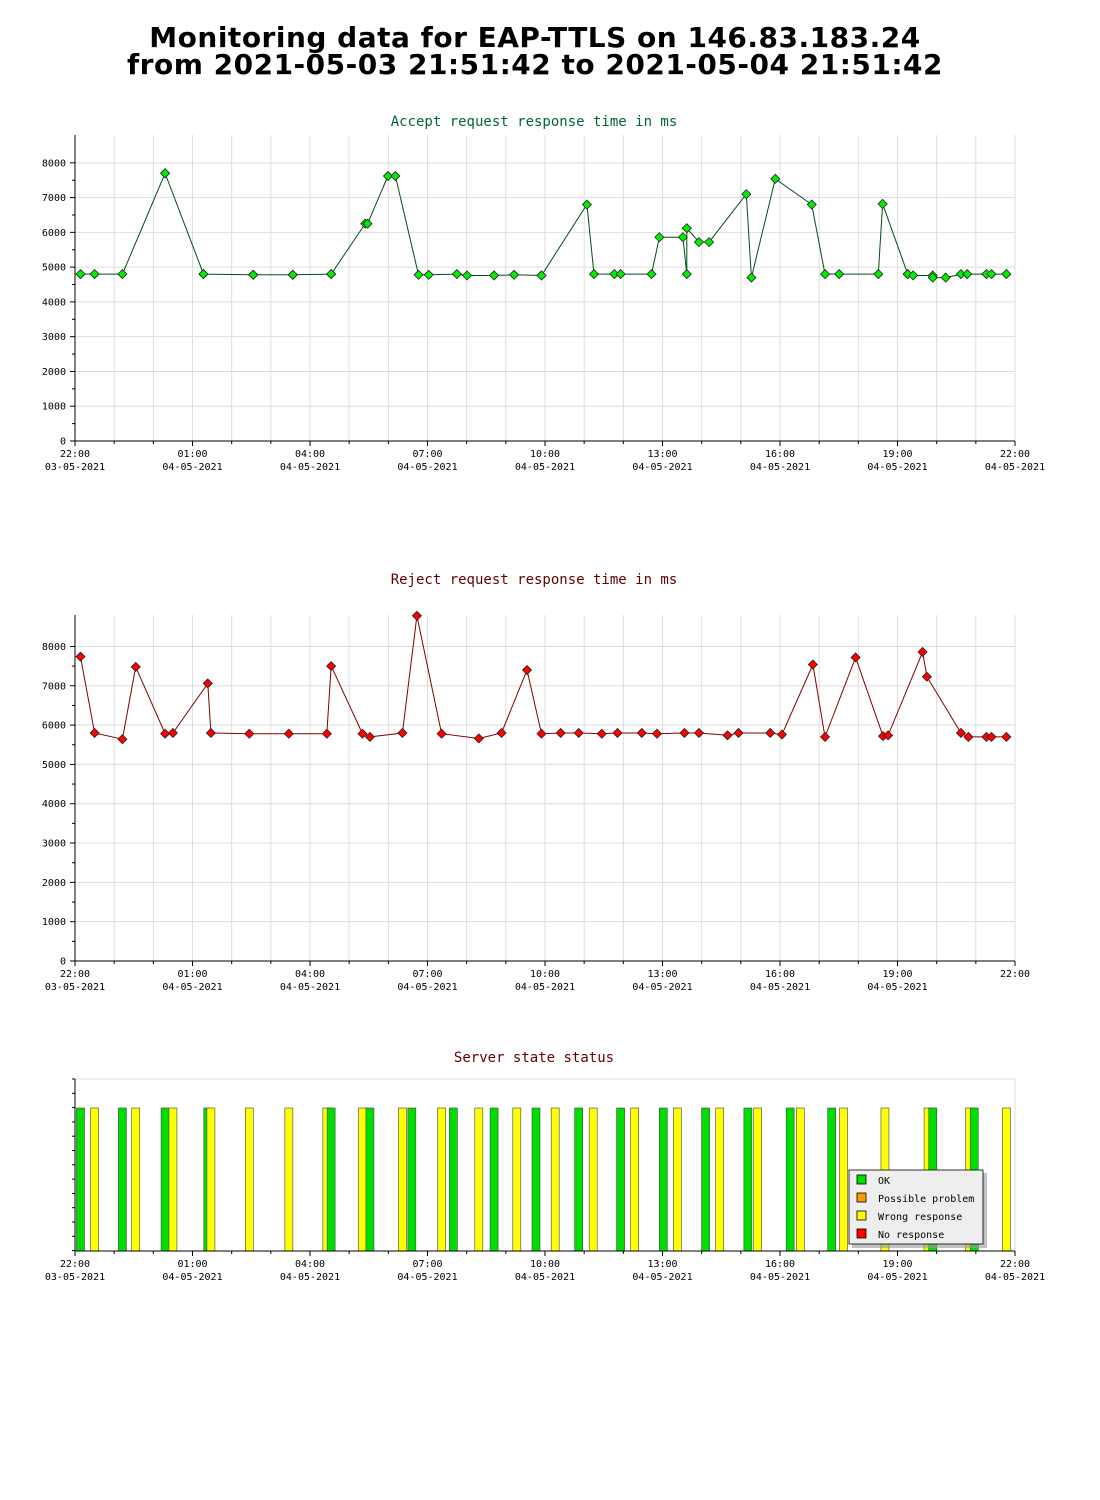 The width and height of the screenshot is (1100, 1500). I want to click on chart-title: Server state status, so click(534, 1058).